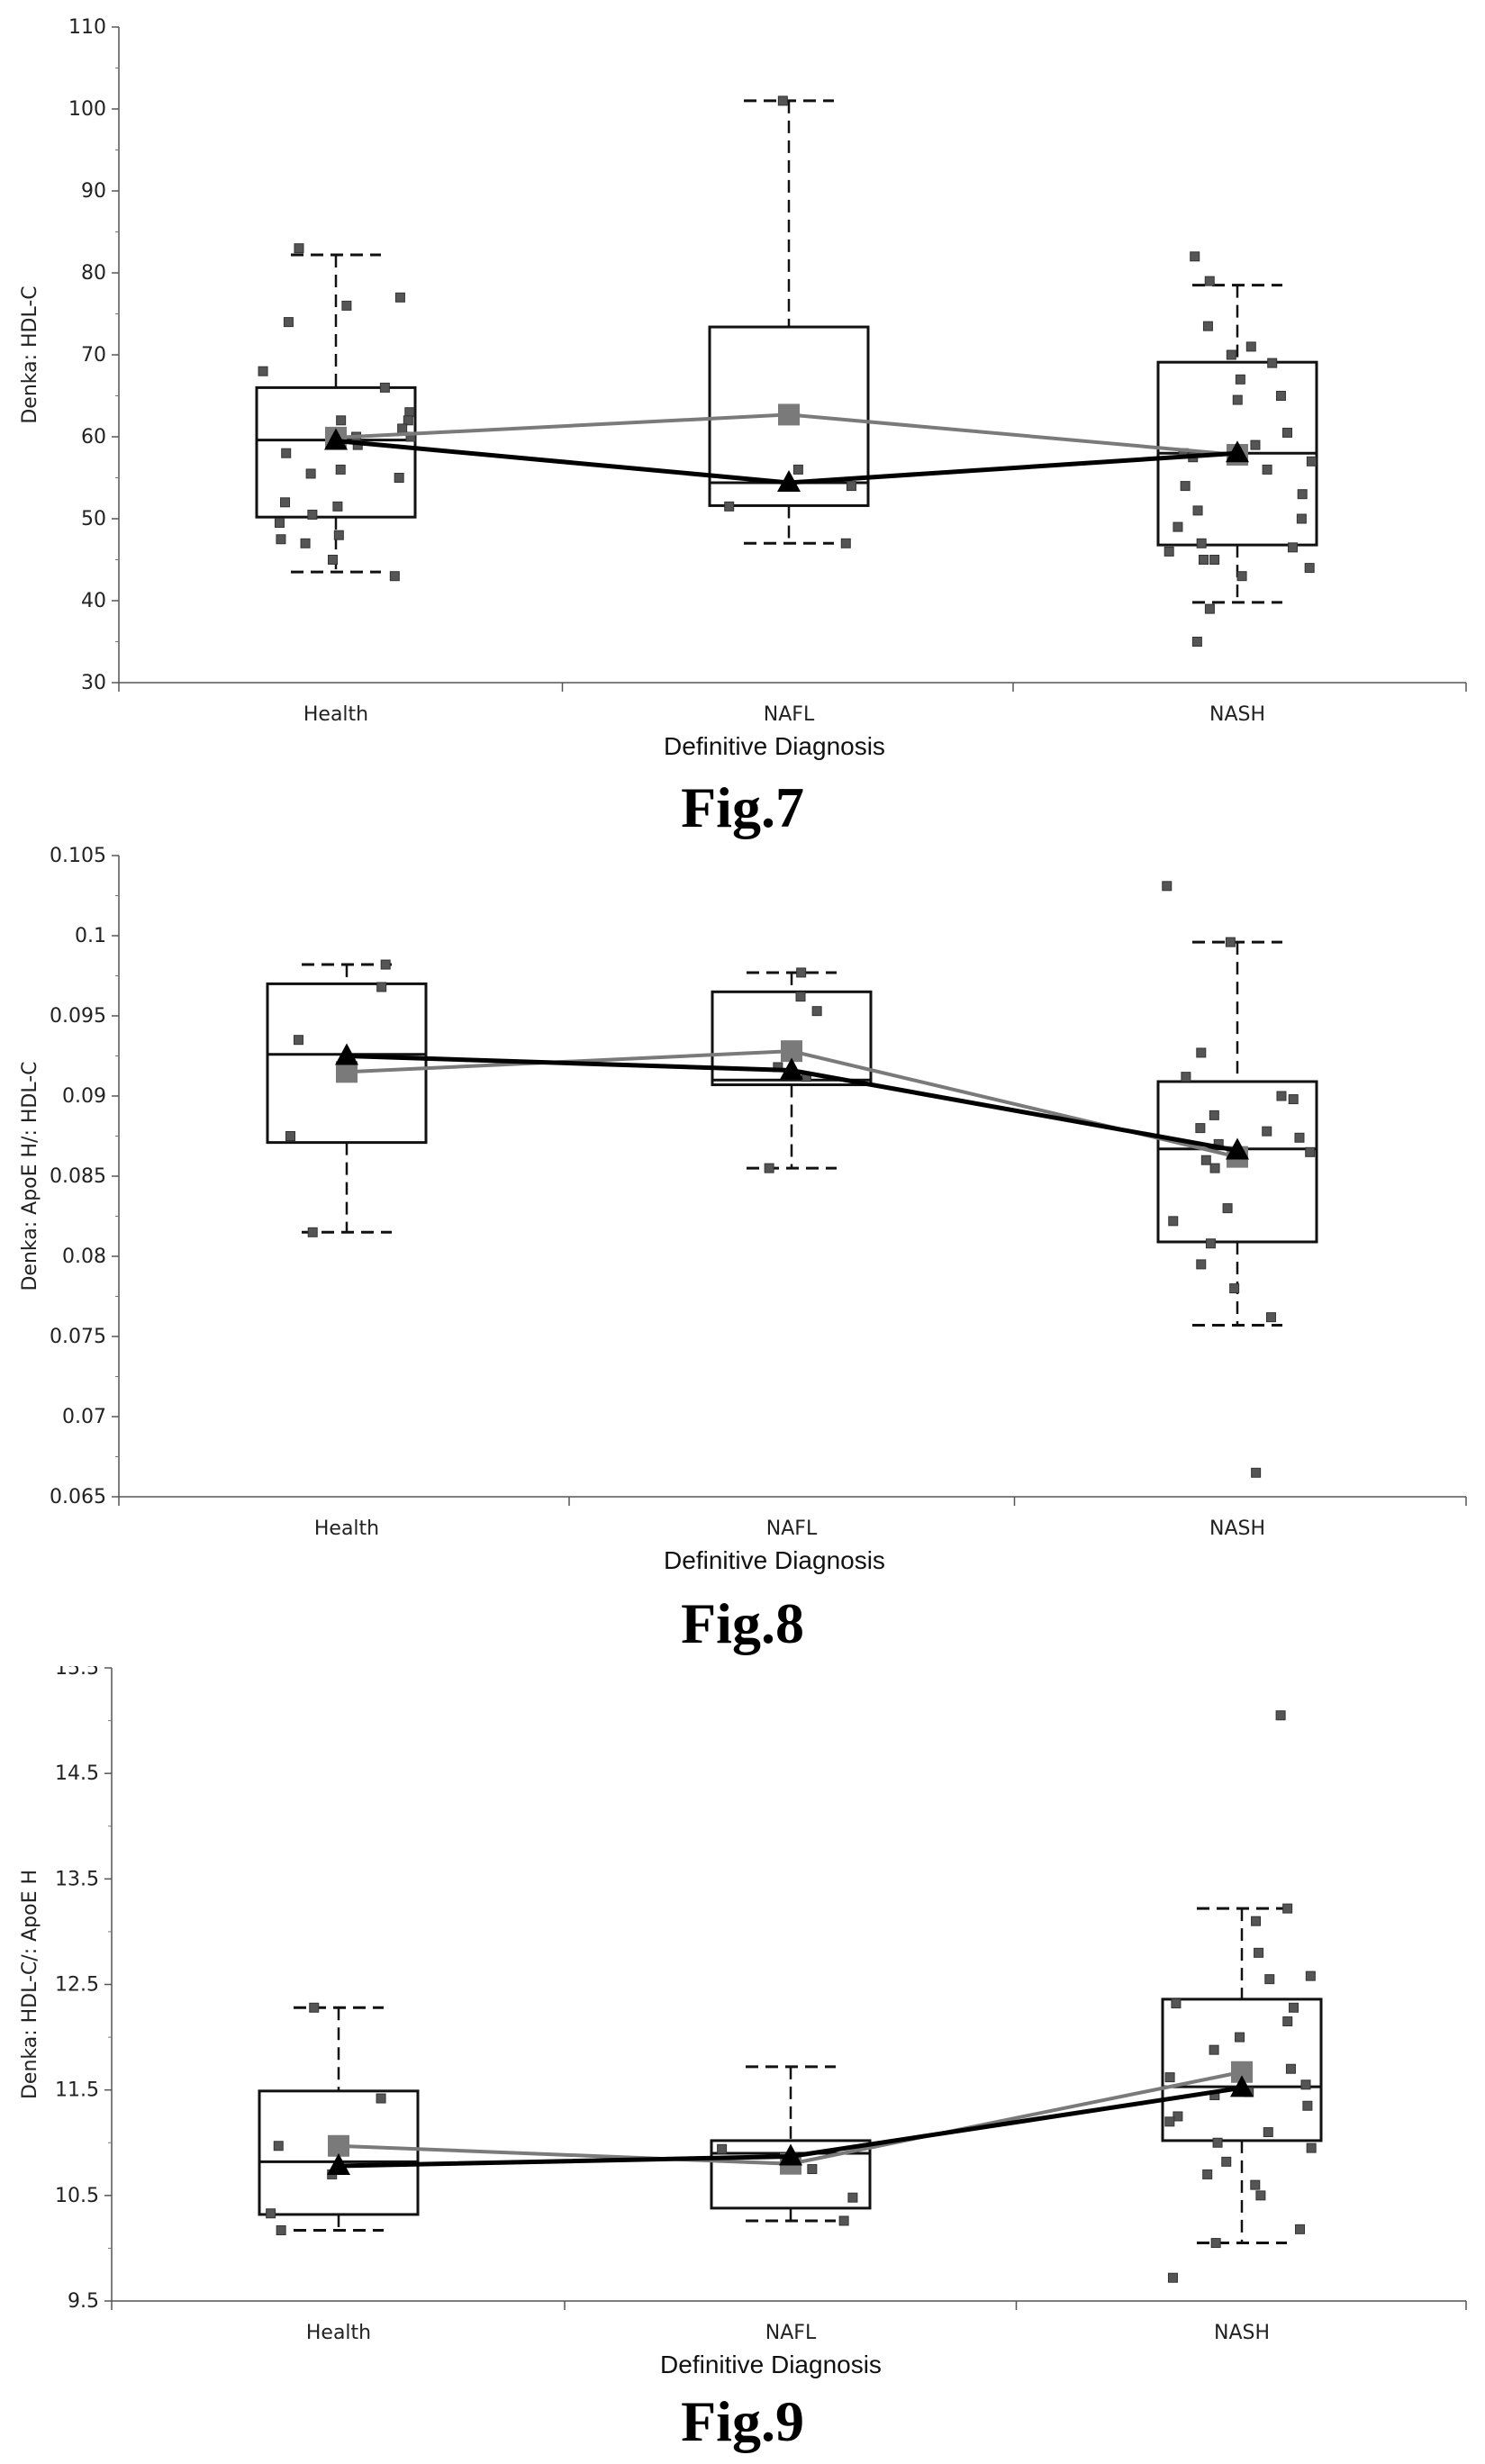 The height and width of the screenshot is (2464, 1485). Describe the element at coordinates (30, 354) in the screenshot. I see `y-axis-title: Denka: HDL-C` at that location.